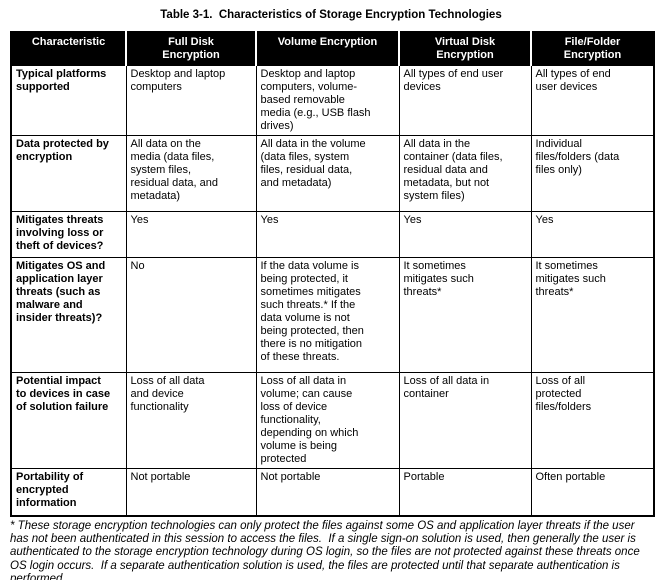 Image resolution: width=662 pixels, height=580 pixels. What do you see at coordinates (465, 492) in the screenshot?
I see `table-cell: Portable` at bounding box center [465, 492].